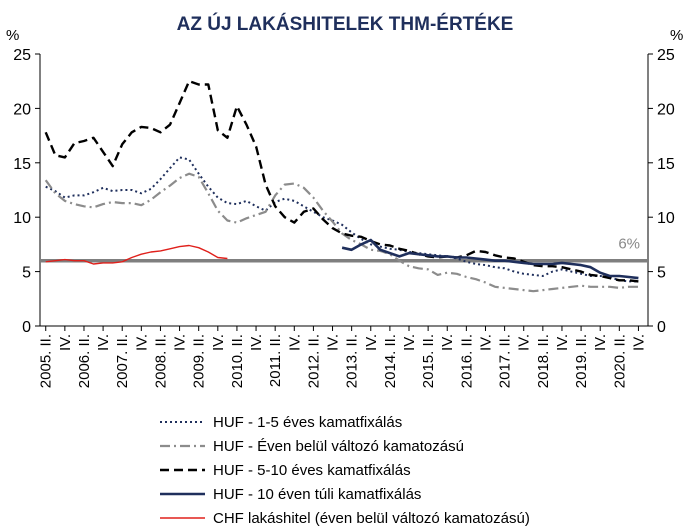  I want to click on y-tick-label-left: 5, so click(26, 273).